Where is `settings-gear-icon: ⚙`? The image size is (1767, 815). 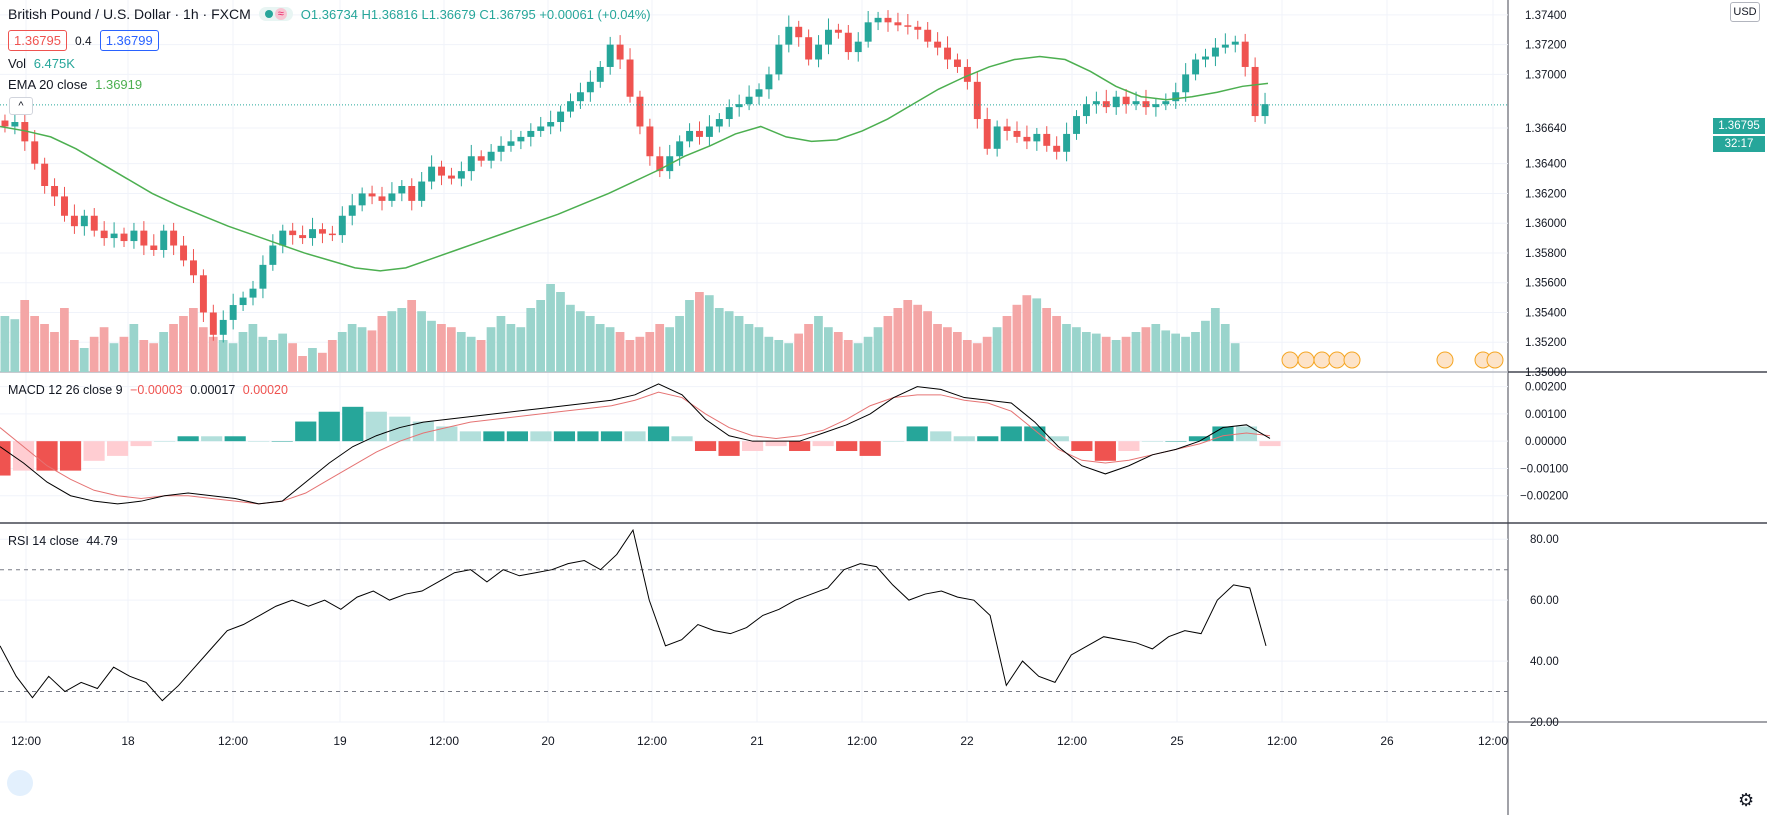 settings-gear-icon: ⚙ is located at coordinates (1746, 800).